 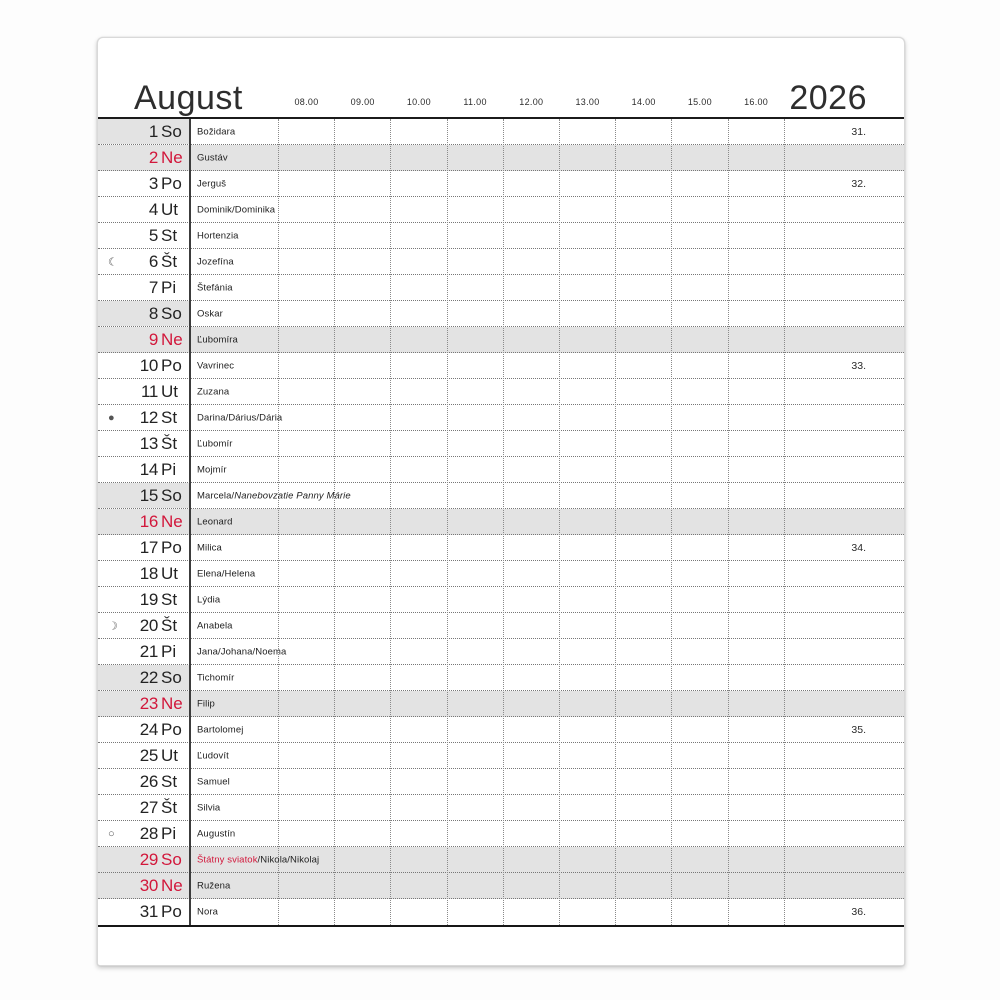 I want to click on nameday-text: Marcela/Nanebovzatie Panny Márie, so click(x=274, y=495).